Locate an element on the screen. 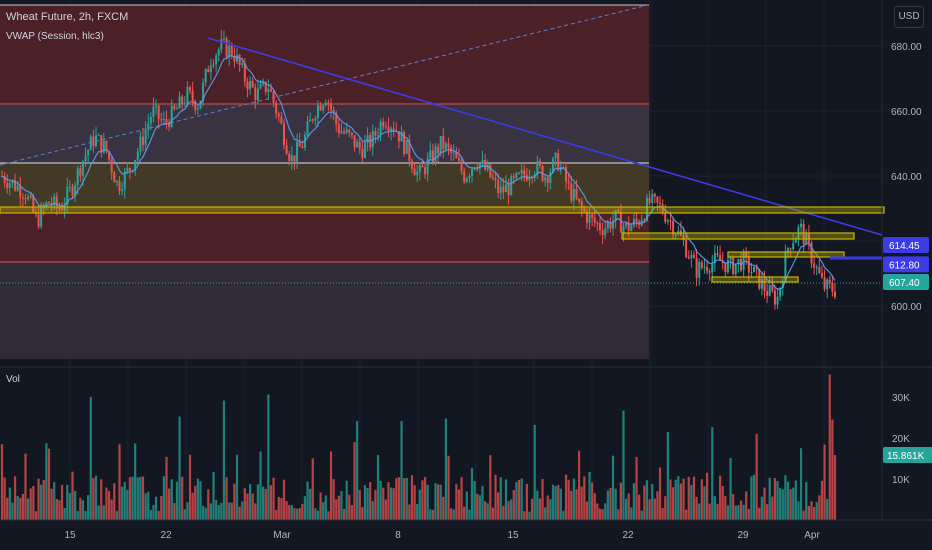 The height and width of the screenshot is (550, 932). symbol-title: Wheat Future, 2h, FXCM is located at coordinates (67, 17).